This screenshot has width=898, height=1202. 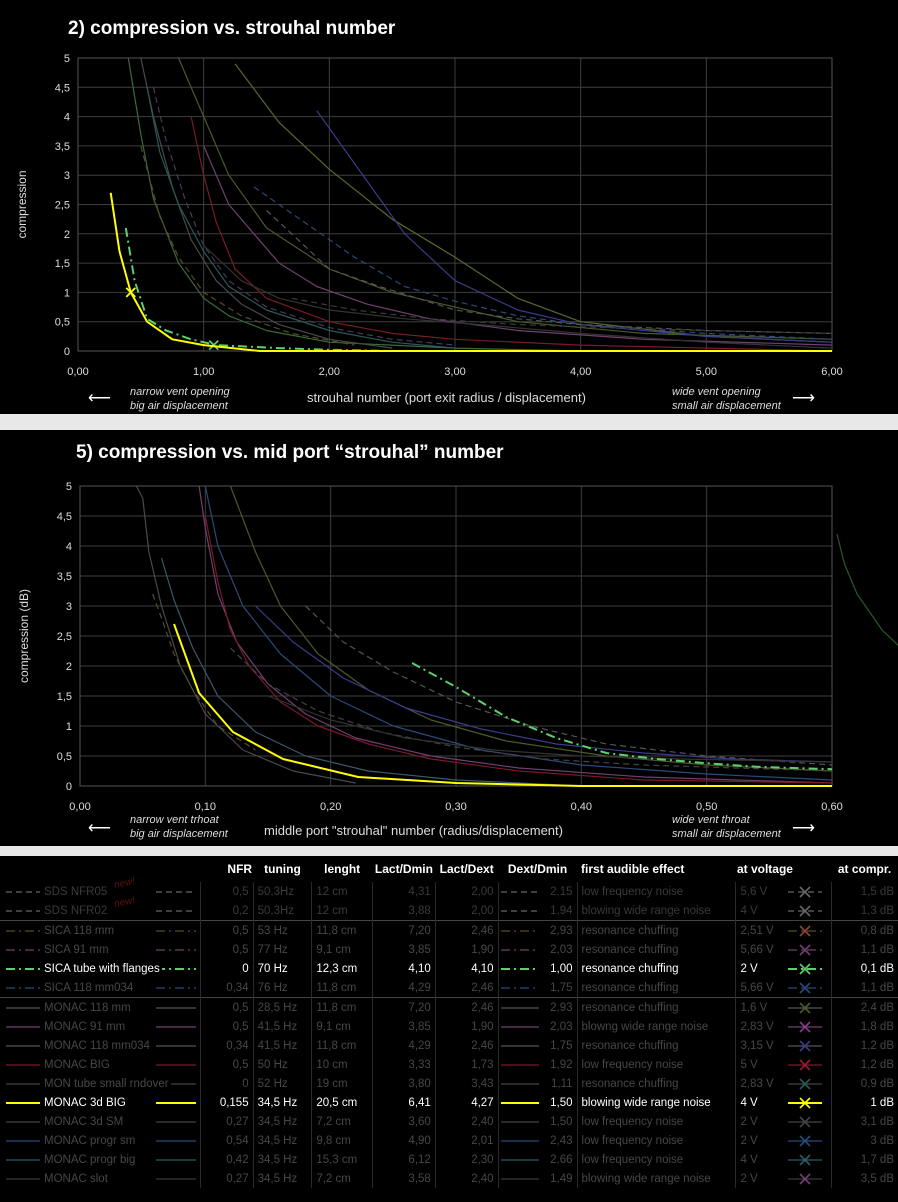 I want to click on chart-2-y-axis-label: compression (dB), so click(x=24, y=636).